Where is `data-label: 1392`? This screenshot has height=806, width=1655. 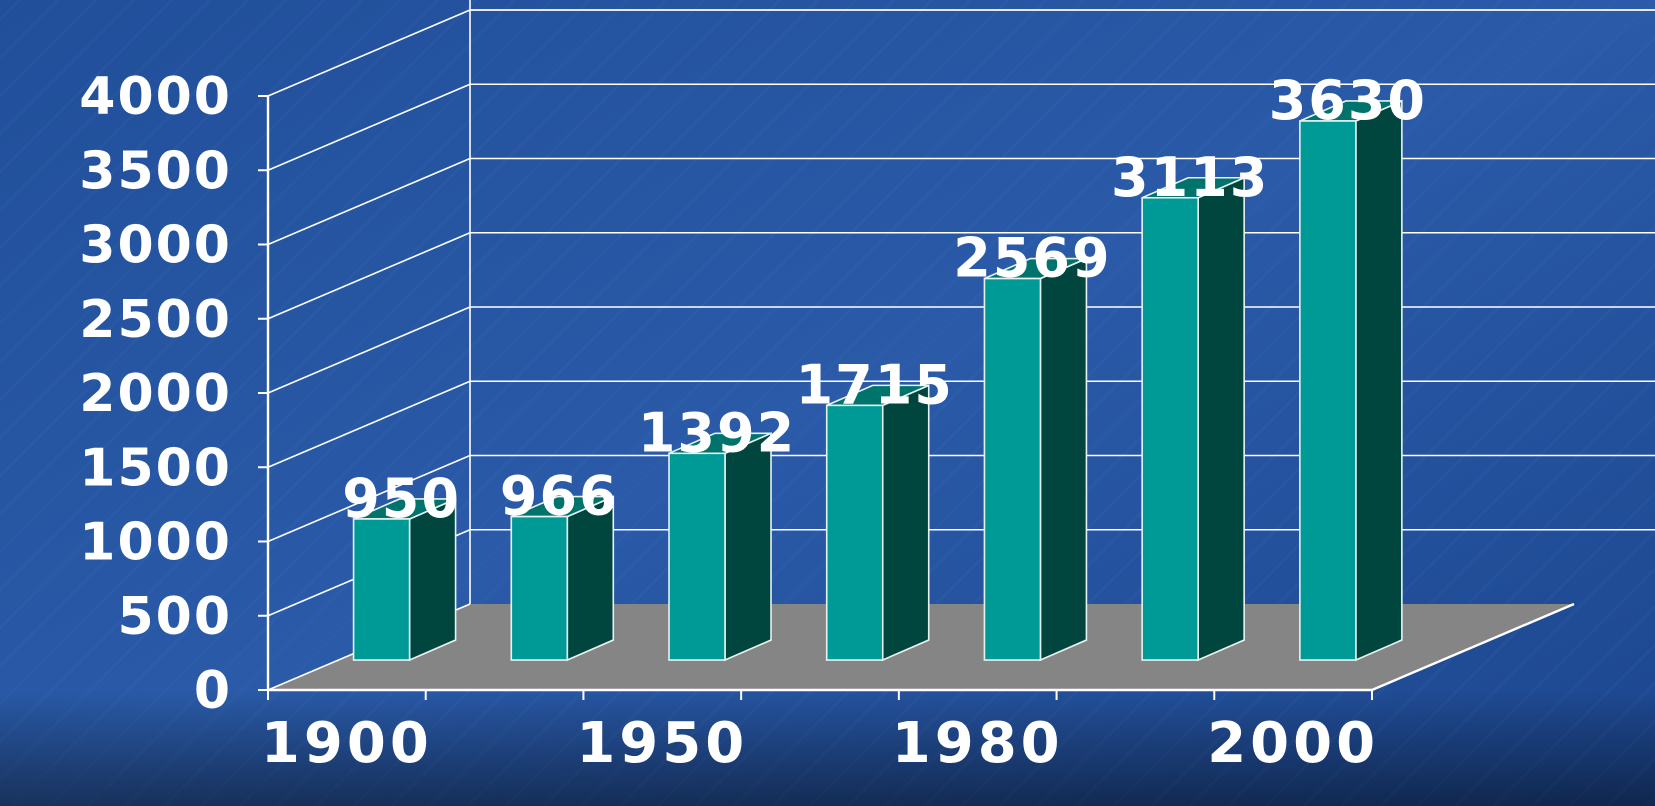
data-label: 1392 is located at coordinates (717, 432).